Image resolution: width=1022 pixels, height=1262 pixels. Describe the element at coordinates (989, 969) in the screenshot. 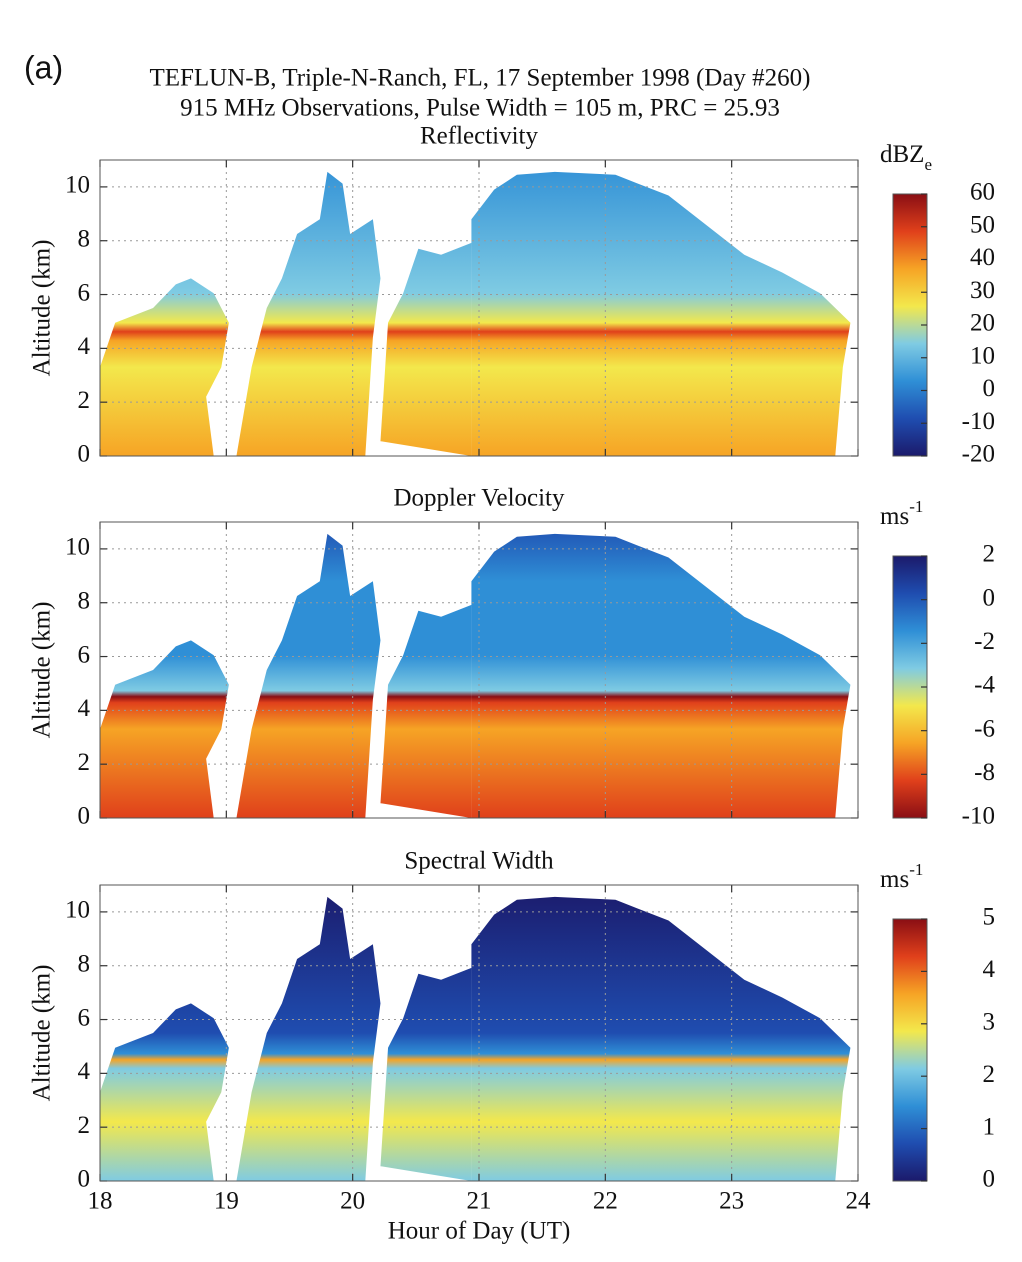

I see `colorbar-tick-label: 4` at that location.